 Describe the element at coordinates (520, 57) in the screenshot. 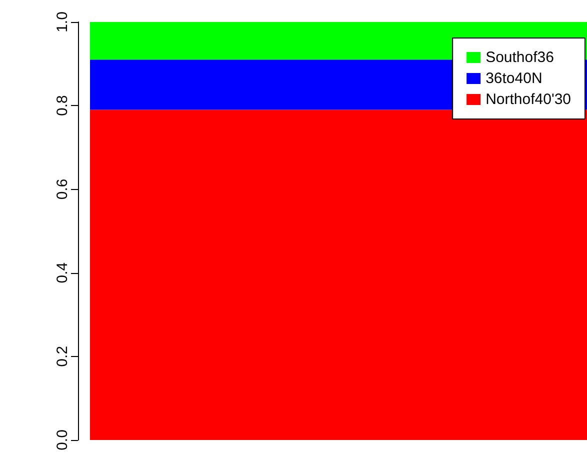

I see `legend-label: Southof36` at that location.